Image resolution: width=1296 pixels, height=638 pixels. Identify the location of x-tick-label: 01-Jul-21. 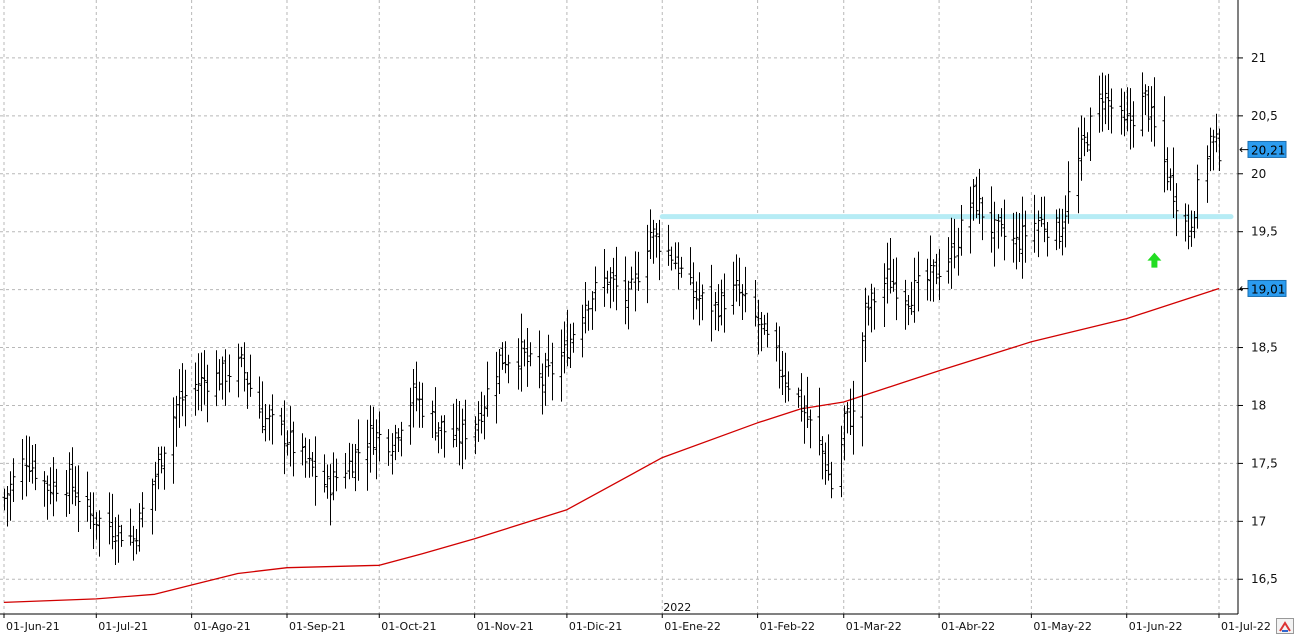
(123, 626).